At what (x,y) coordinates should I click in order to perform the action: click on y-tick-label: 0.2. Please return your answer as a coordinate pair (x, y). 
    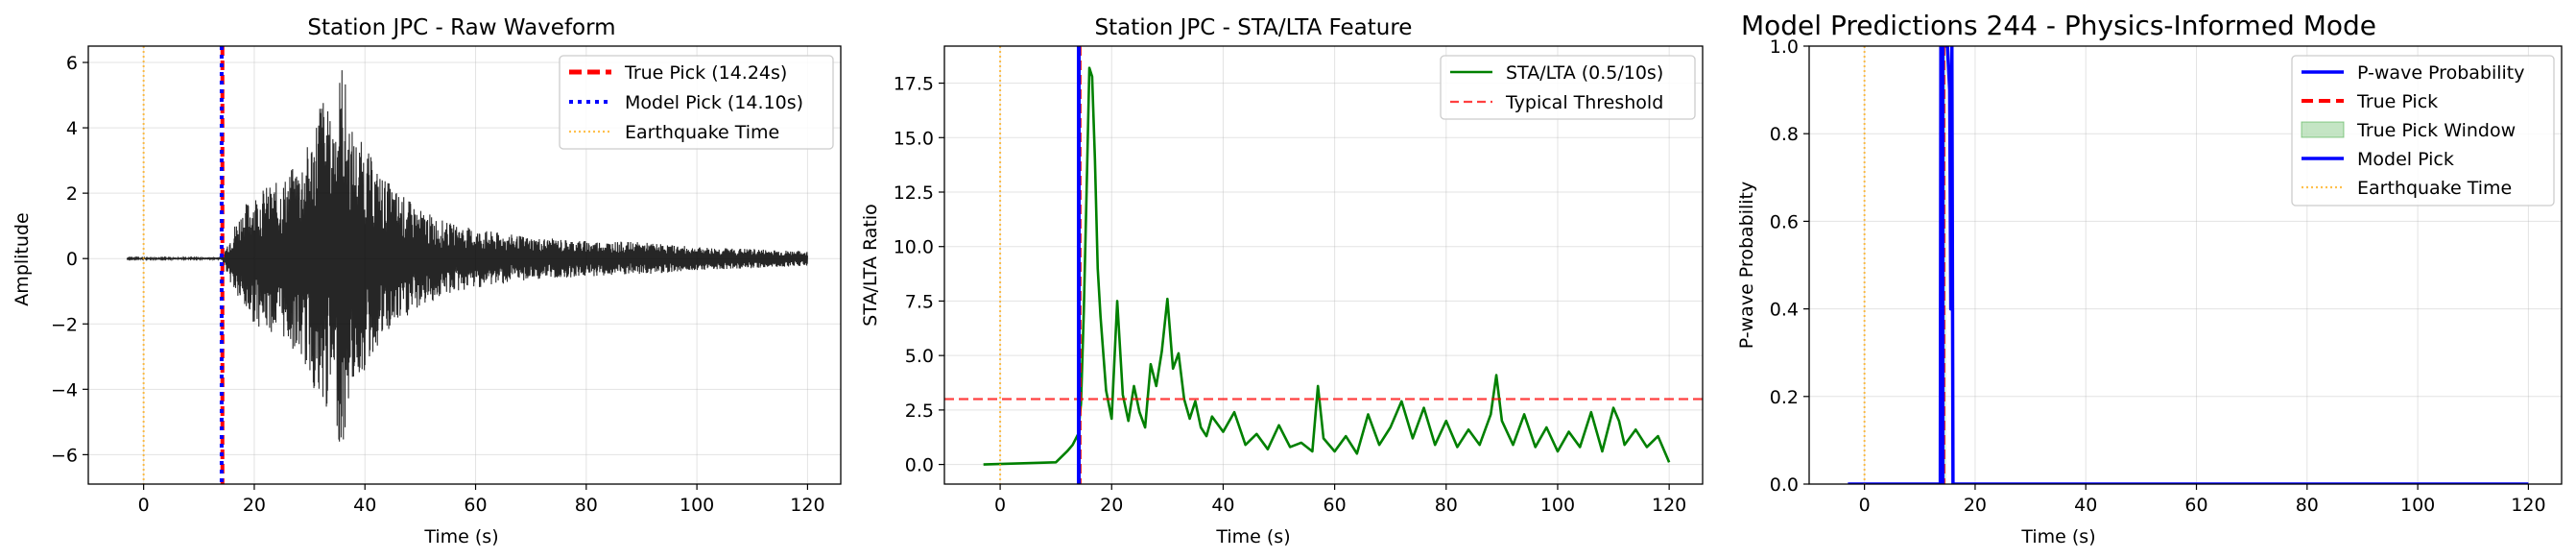
    Looking at the image, I should click on (1784, 397).